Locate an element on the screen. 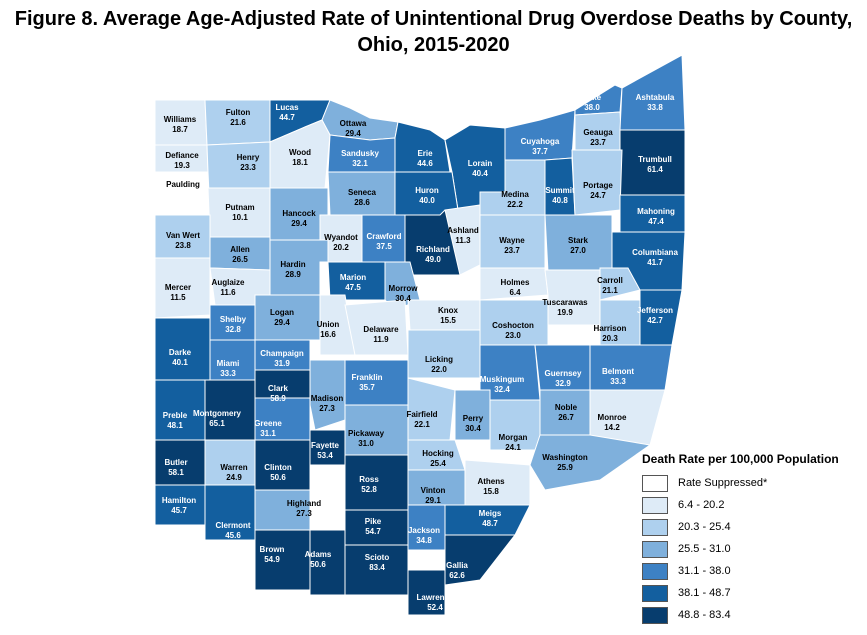 The image size is (867, 635). county-gallia is located at coordinates (480, 560).